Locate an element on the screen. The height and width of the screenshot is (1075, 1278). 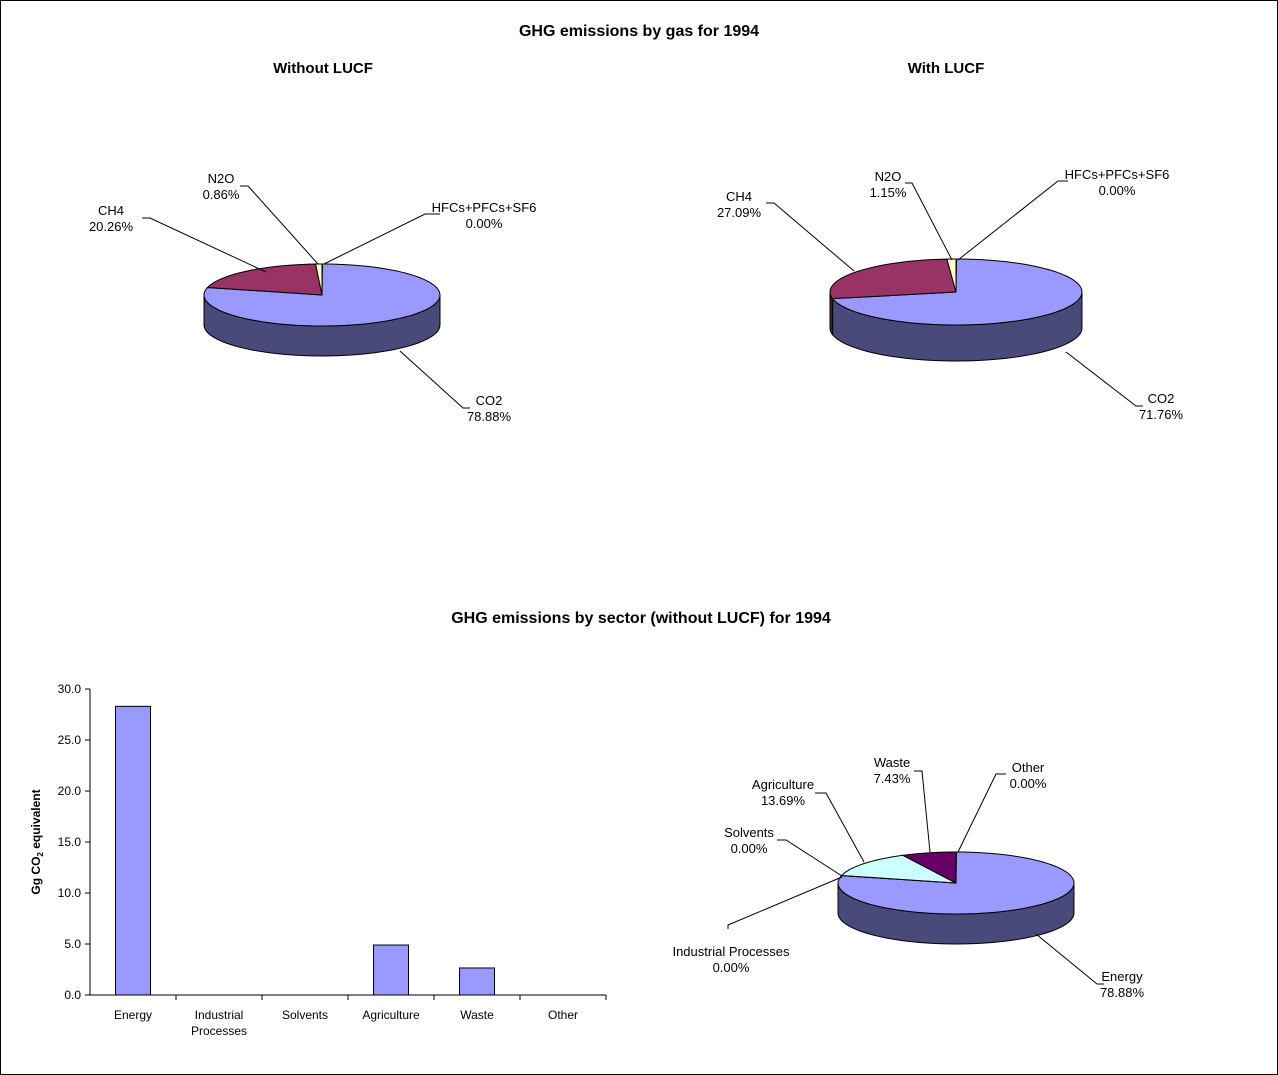
pie3-leader-waste is located at coordinates (922, 811).